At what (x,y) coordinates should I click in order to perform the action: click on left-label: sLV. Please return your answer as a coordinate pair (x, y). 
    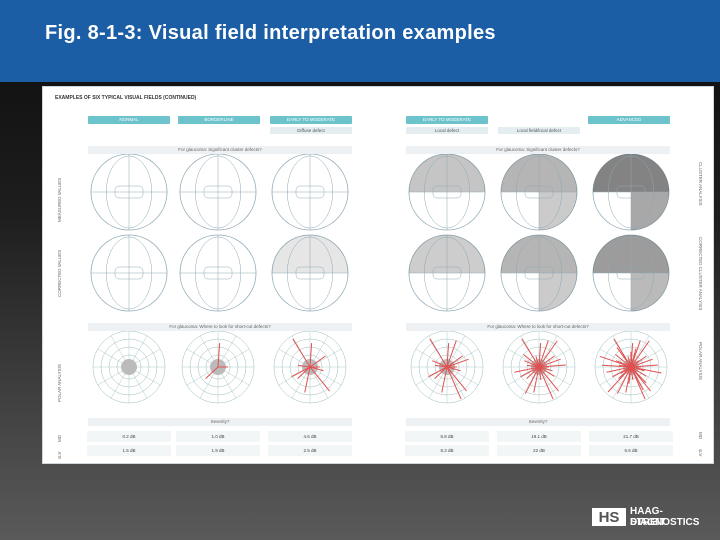
    Looking at the image, I should click on (59, 455).